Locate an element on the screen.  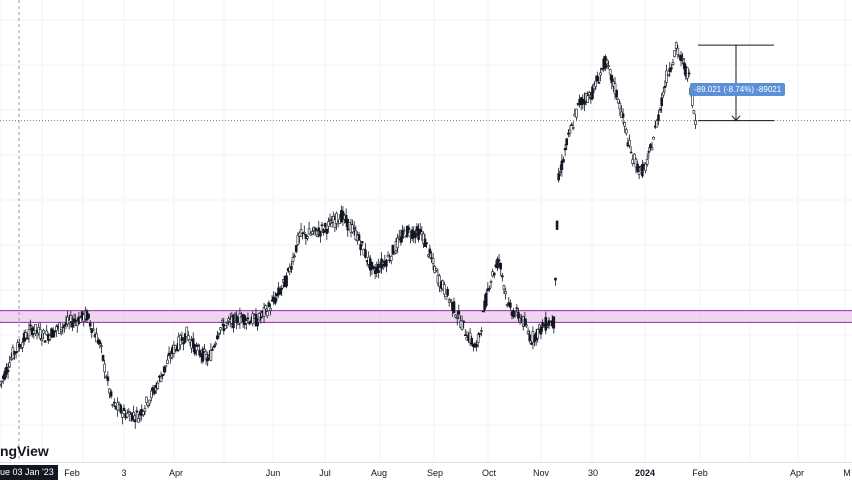
measure-tool is located at coordinates (736, 83).